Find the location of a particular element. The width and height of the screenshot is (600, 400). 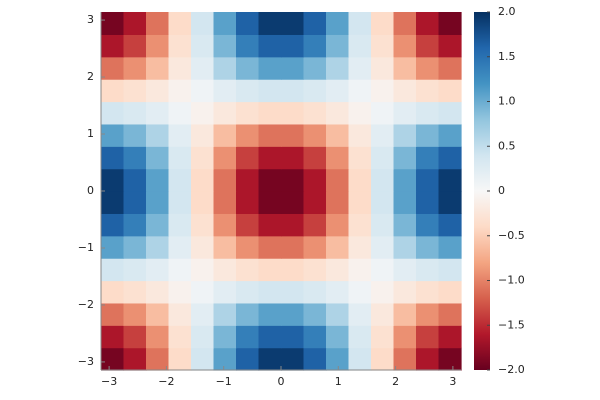

colorbar-tick-label: 2.0 is located at coordinates (507, 11).